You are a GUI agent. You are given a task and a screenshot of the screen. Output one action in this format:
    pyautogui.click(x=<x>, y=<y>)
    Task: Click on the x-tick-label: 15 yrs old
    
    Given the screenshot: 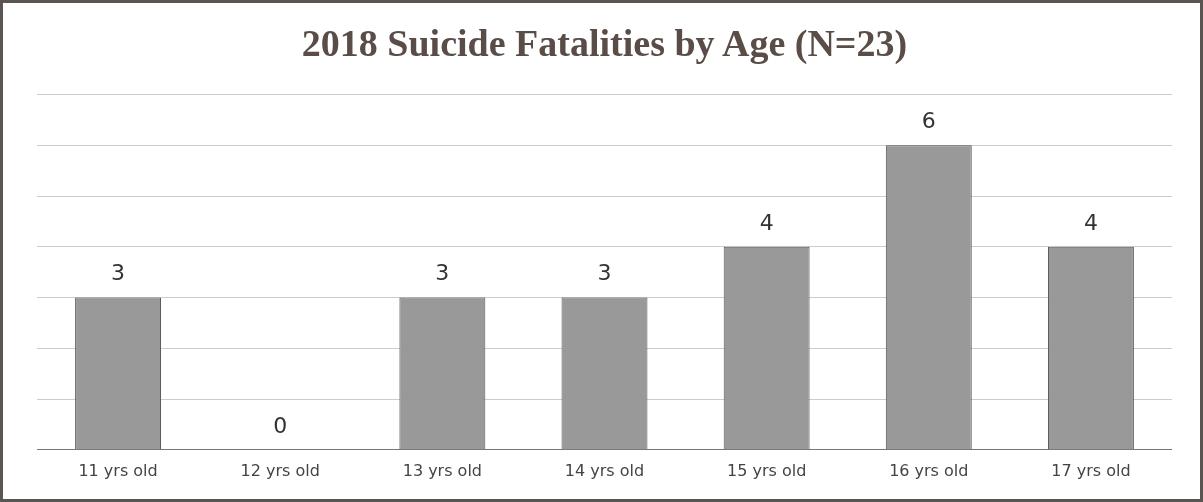 What is the action you would take?
    pyautogui.click(x=766, y=470)
    